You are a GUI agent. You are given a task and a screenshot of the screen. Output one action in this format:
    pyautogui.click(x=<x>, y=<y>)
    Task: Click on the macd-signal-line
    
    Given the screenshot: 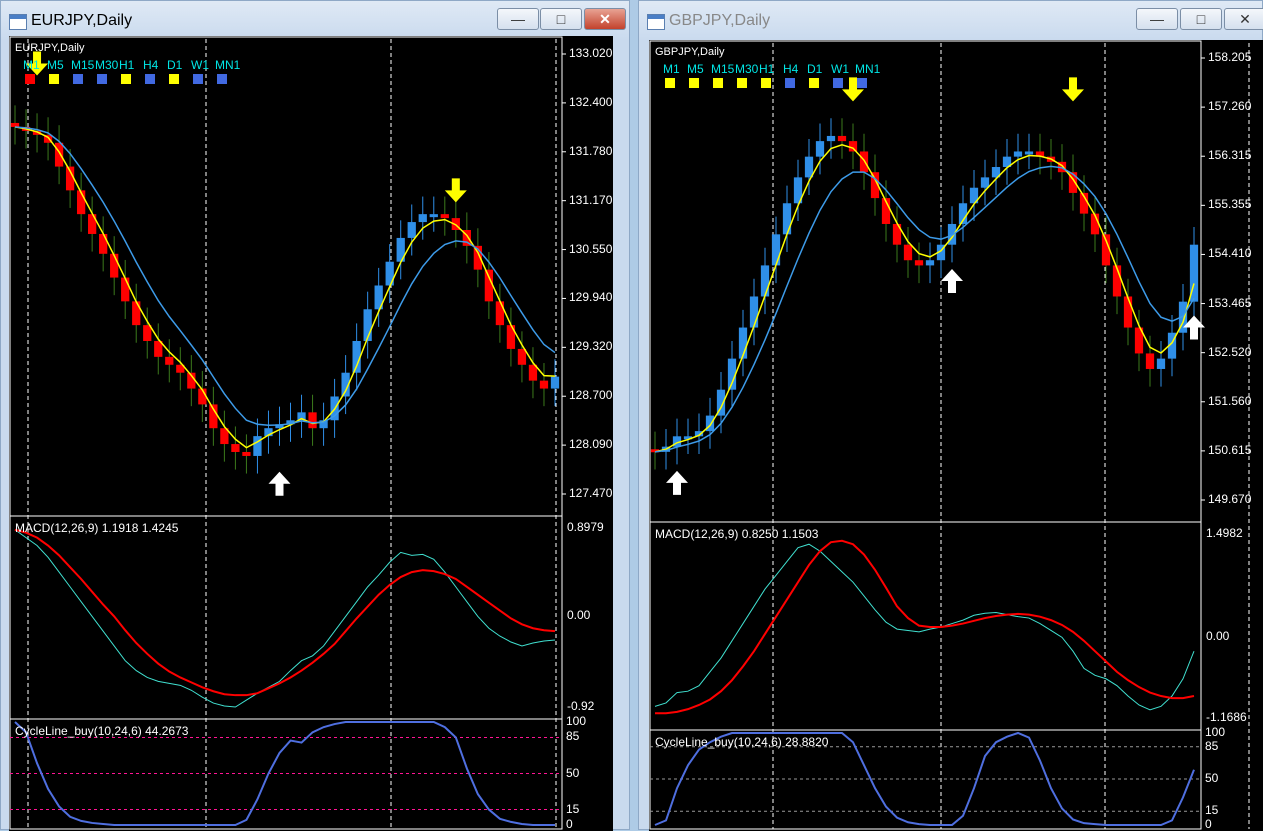 What is the action you would take?
    pyautogui.click(x=925, y=627)
    